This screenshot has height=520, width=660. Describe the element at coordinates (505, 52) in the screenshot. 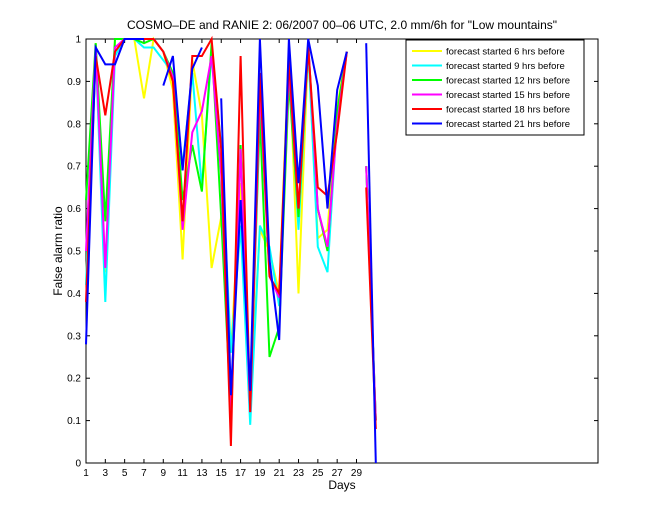

I see `legend-label: forecast started 6 hrs before` at that location.